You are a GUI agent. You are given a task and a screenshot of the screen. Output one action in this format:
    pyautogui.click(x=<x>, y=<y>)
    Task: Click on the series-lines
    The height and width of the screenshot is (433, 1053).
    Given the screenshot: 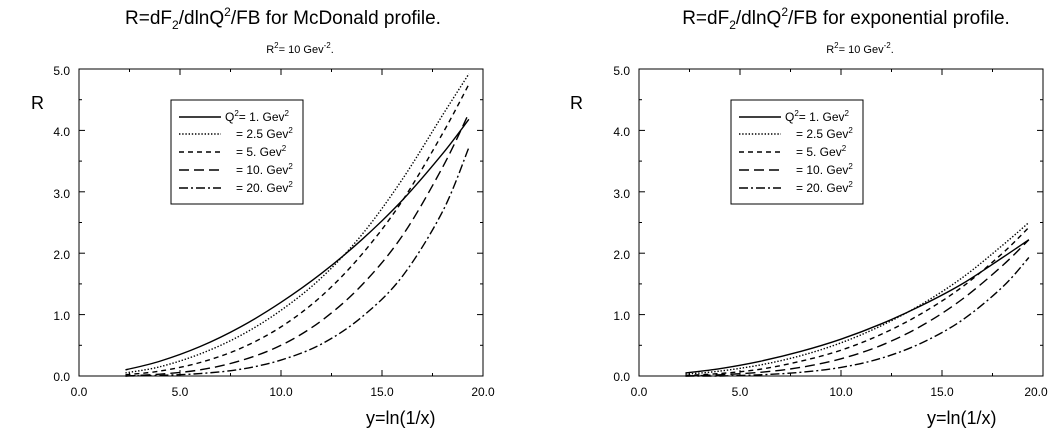 What is the action you would take?
    pyautogui.click(x=857, y=299)
    